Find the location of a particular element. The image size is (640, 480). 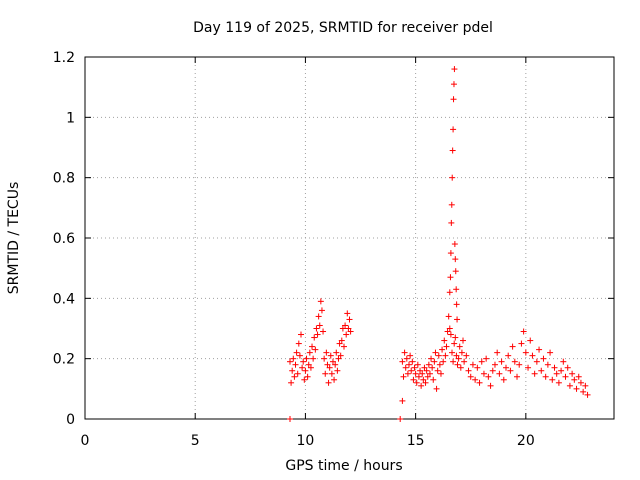

x-tick-label: 15 is located at coordinates (416, 441).